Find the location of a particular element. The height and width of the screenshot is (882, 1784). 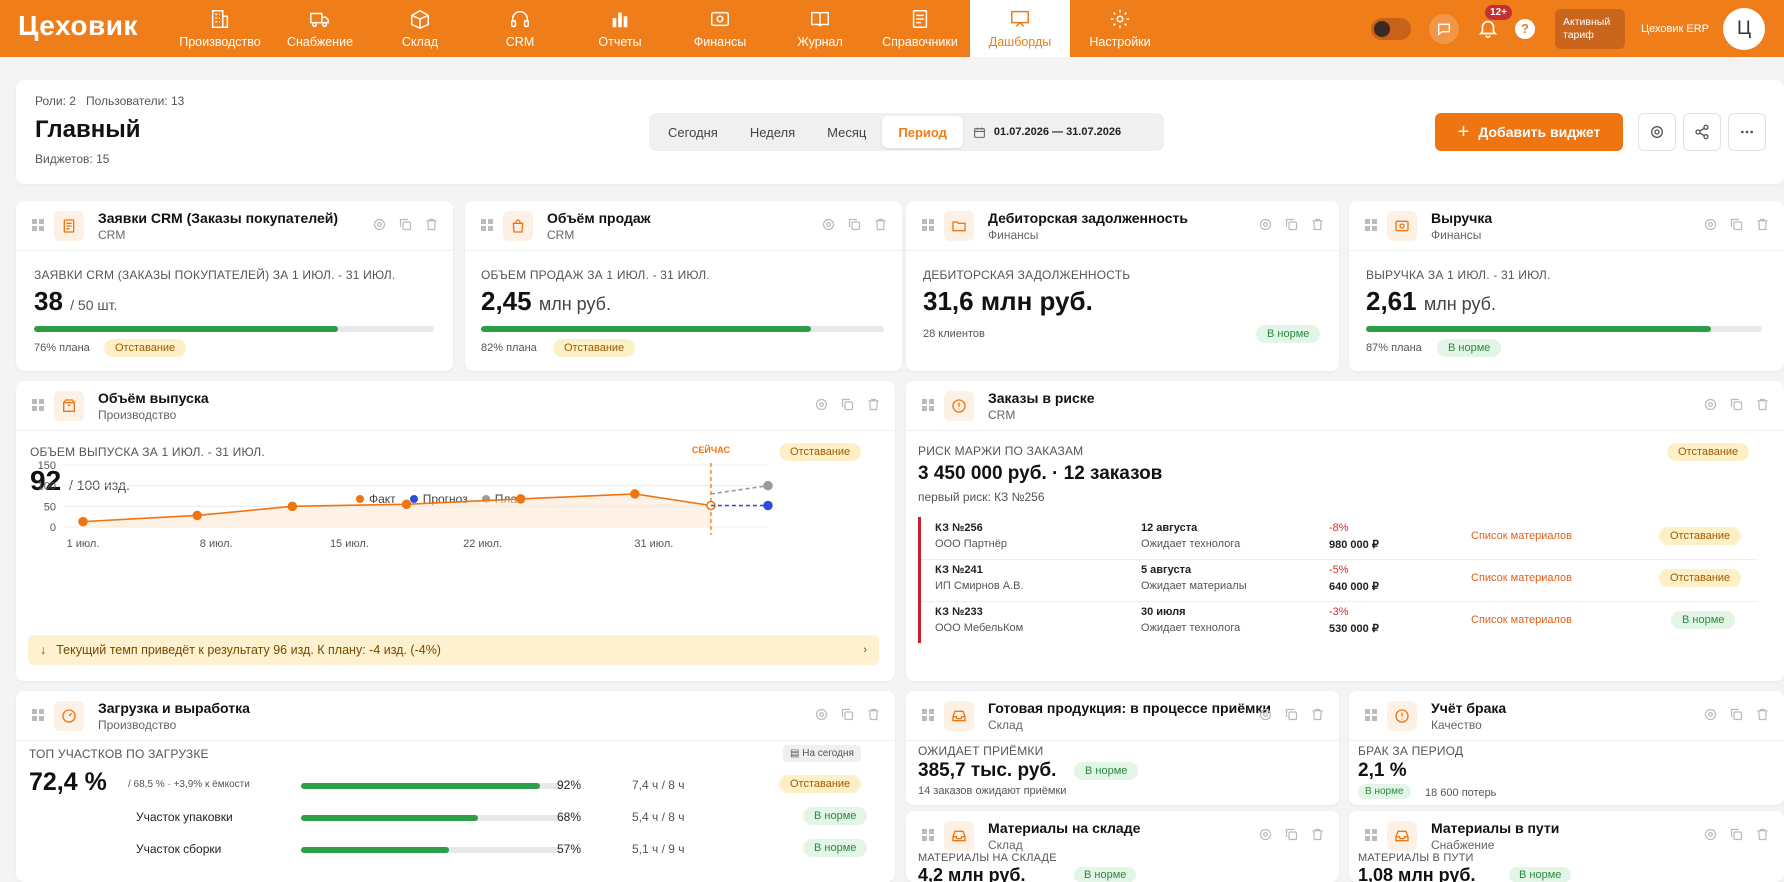

nav-item-crm: CRM is located at coordinates (520, 28).